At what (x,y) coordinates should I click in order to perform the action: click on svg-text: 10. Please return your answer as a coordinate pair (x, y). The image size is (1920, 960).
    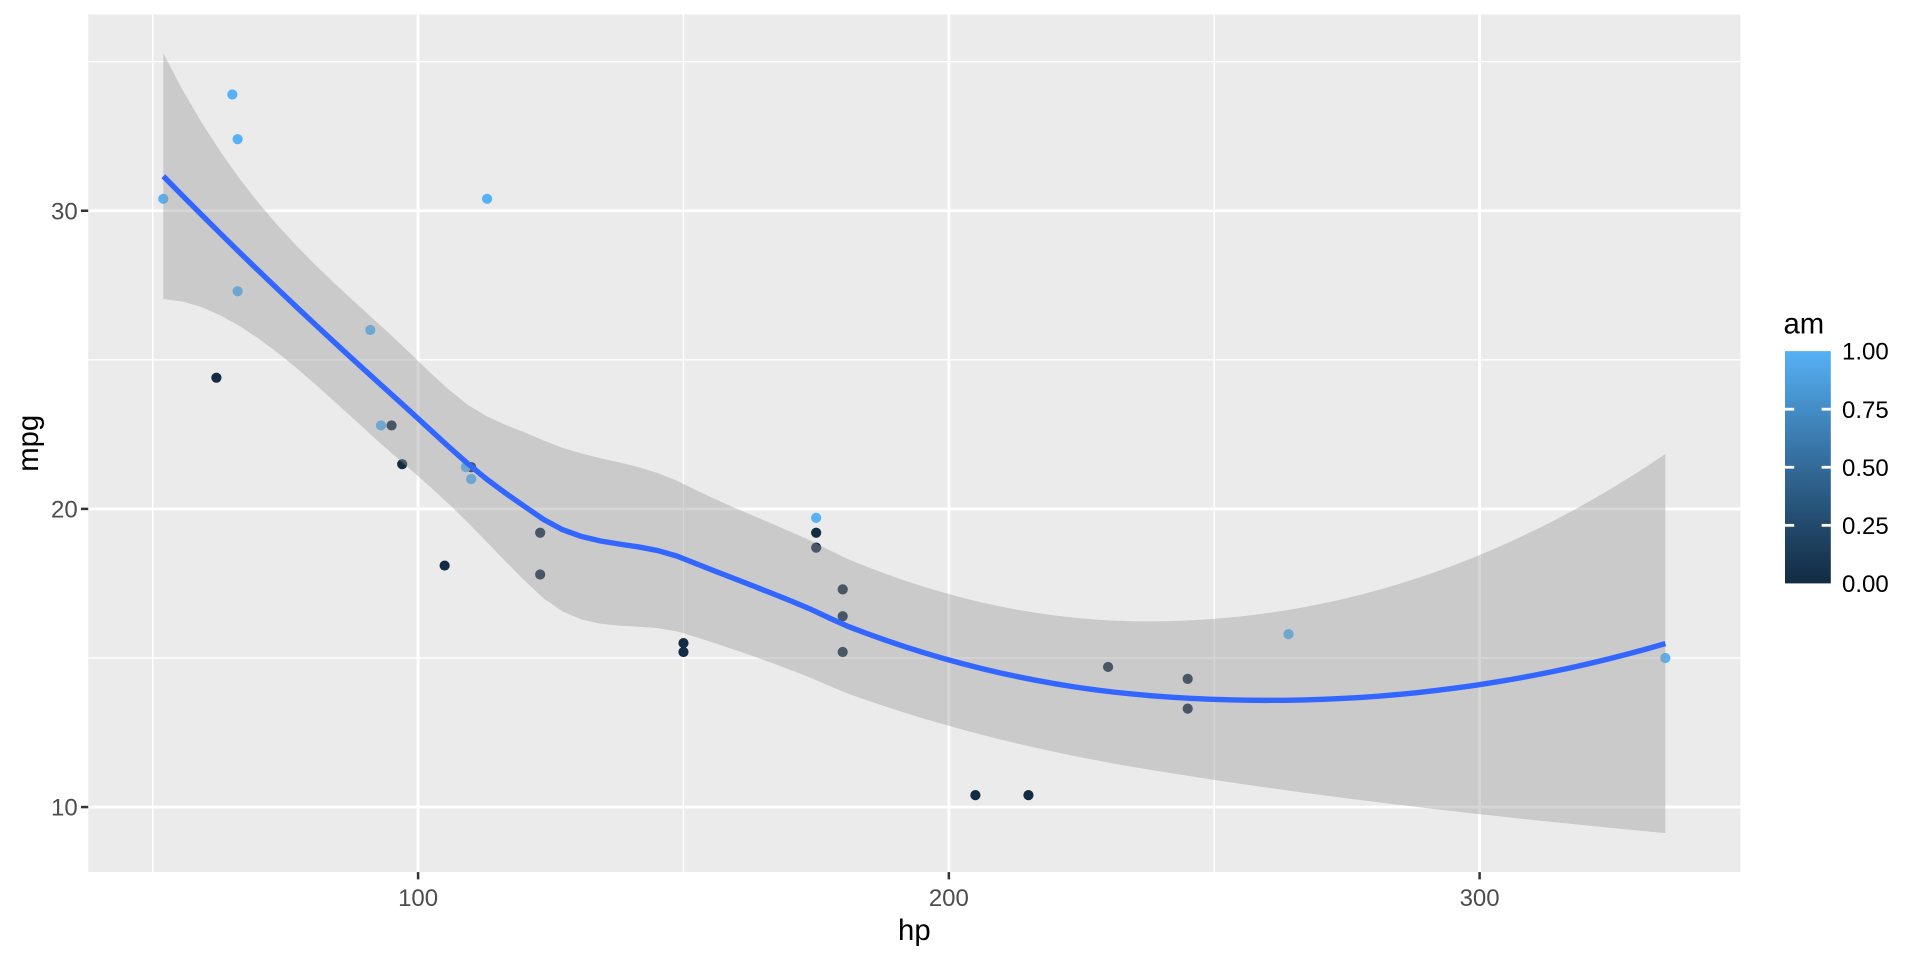
    Looking at the image, I should click on (64, 808).